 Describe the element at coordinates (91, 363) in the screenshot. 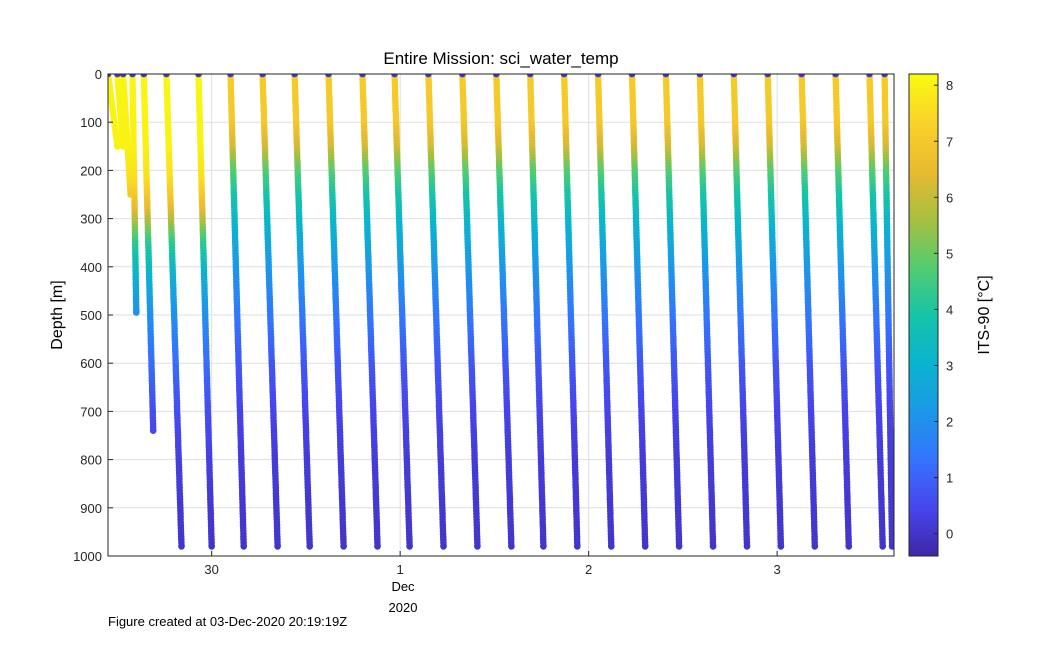

I see `y-tick-label: 600` at that location.